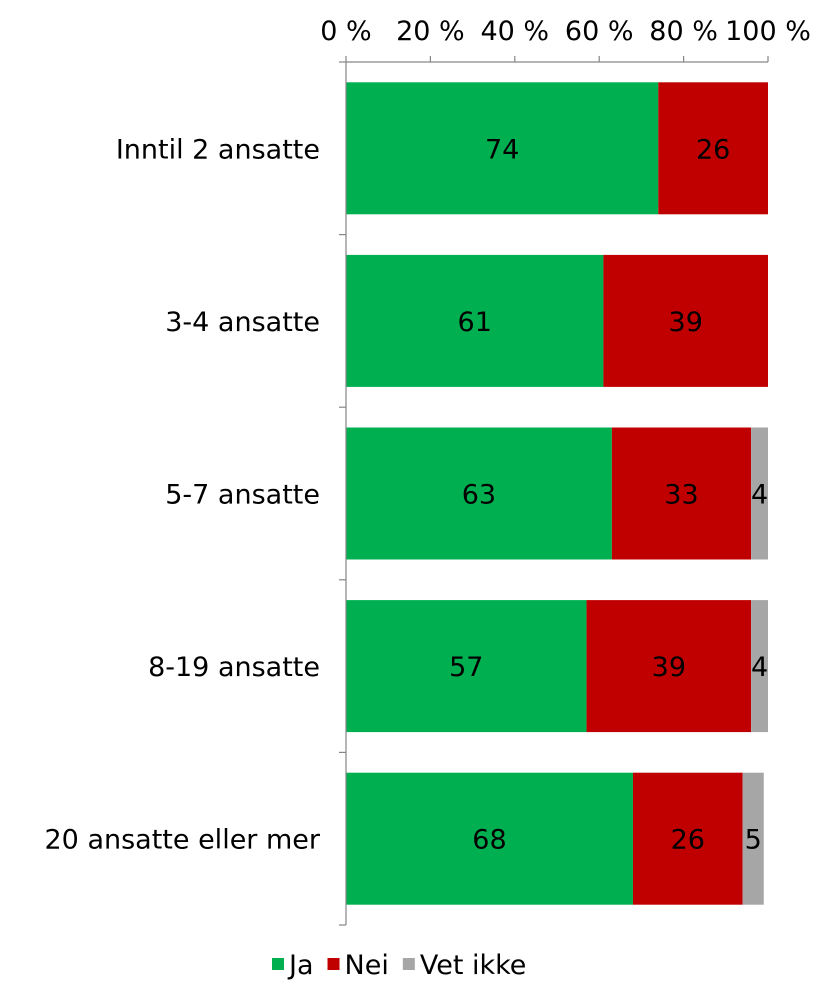 The width and height of the screenshot is (834, 995). Describe the element at coordinates (768, 31) in the screenshot. I see `x-tick-label: 100 %` at that location.